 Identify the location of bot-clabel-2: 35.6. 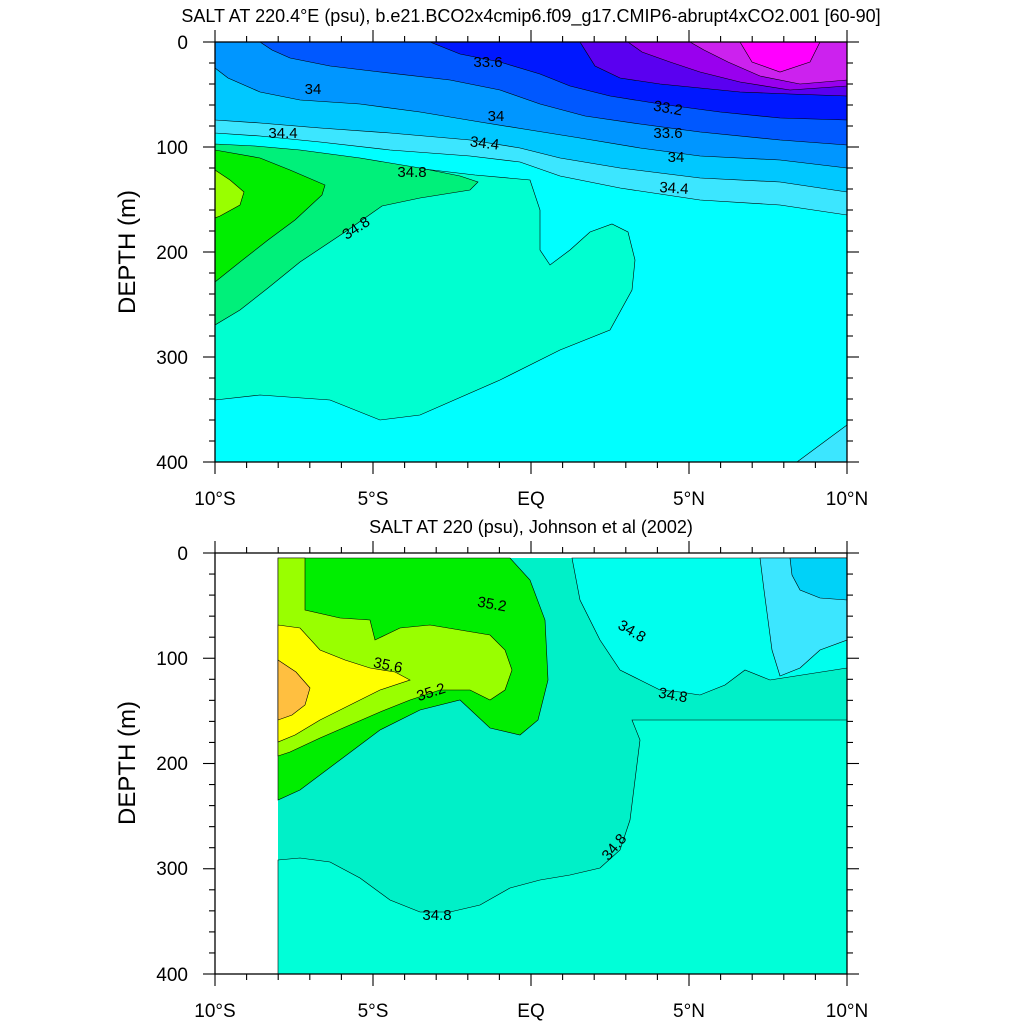
(388, 665).